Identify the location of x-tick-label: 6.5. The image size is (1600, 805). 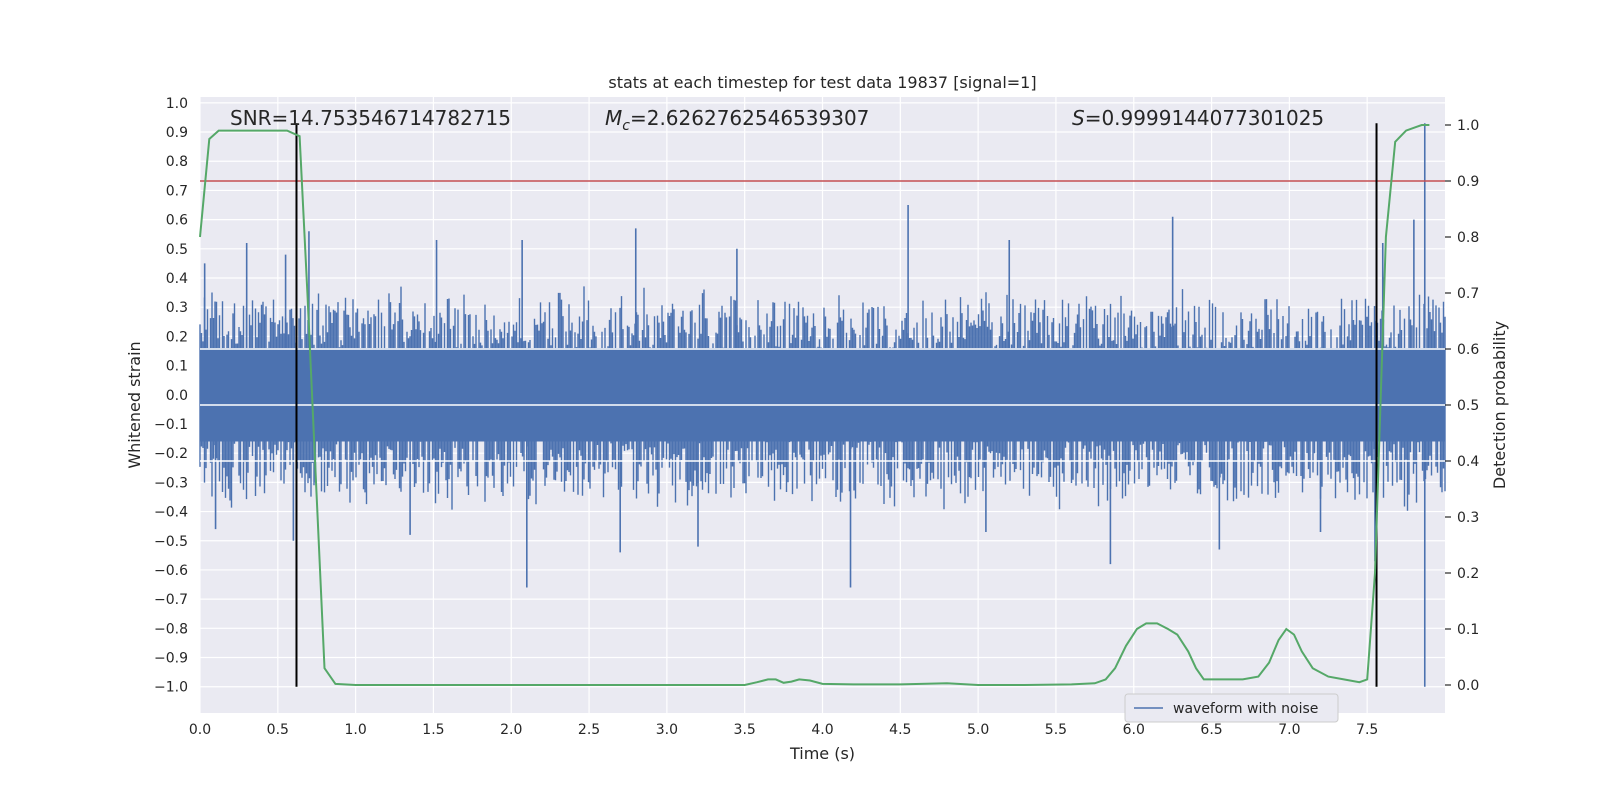
(1211, 730).